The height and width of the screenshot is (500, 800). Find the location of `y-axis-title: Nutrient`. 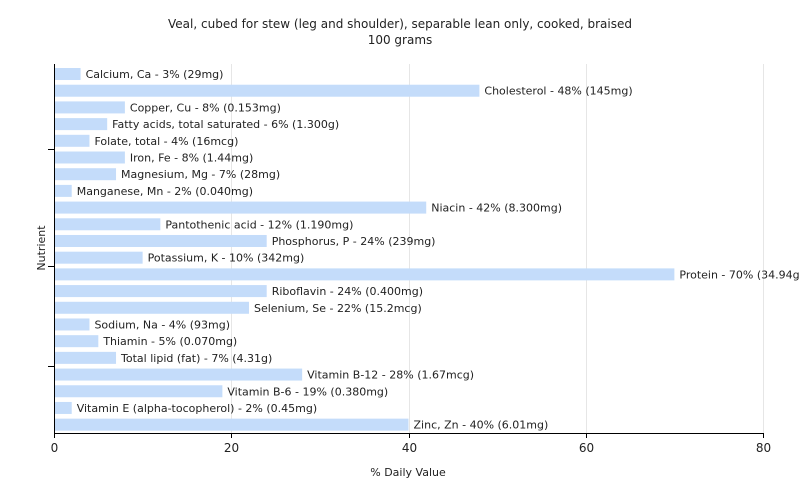

y-axis-title: Nutrient is located at coordinates (41, 248).